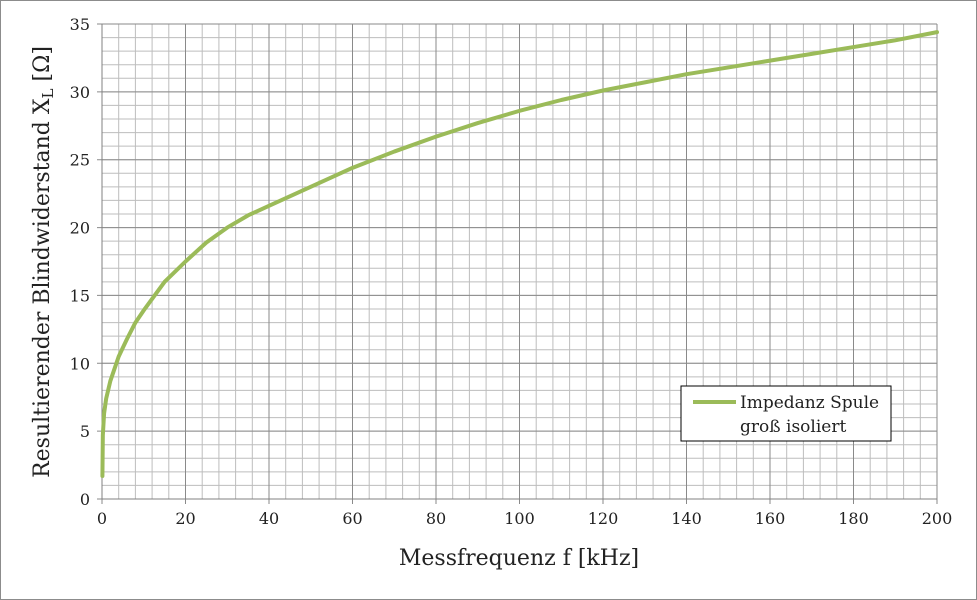  Describe the element at coordinates (102, 518) in the screenshot. I see `x-tick-label: 0` at that location.